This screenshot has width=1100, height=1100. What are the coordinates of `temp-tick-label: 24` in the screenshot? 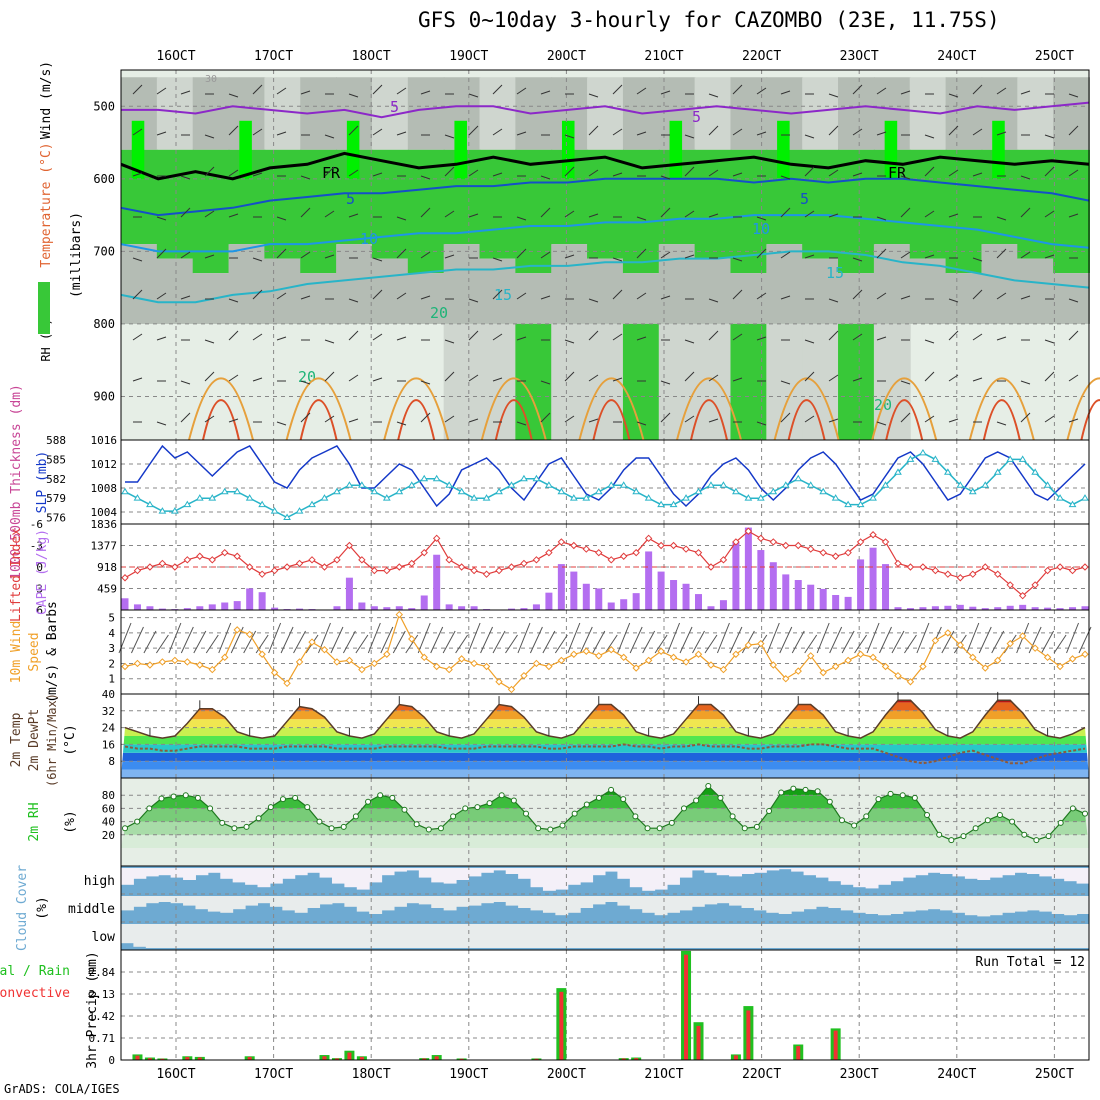 It's located at (109, 728).